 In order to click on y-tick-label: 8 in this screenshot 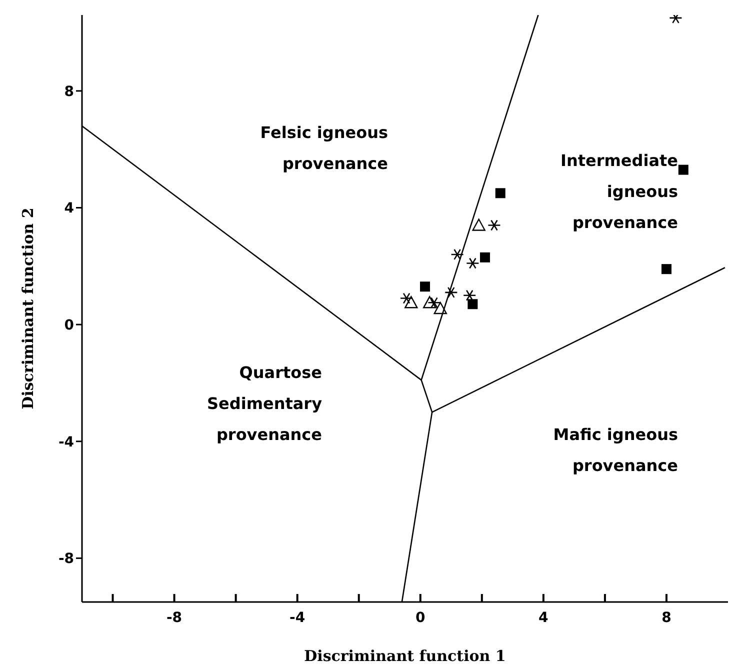, I will do `click(69, 92)`.